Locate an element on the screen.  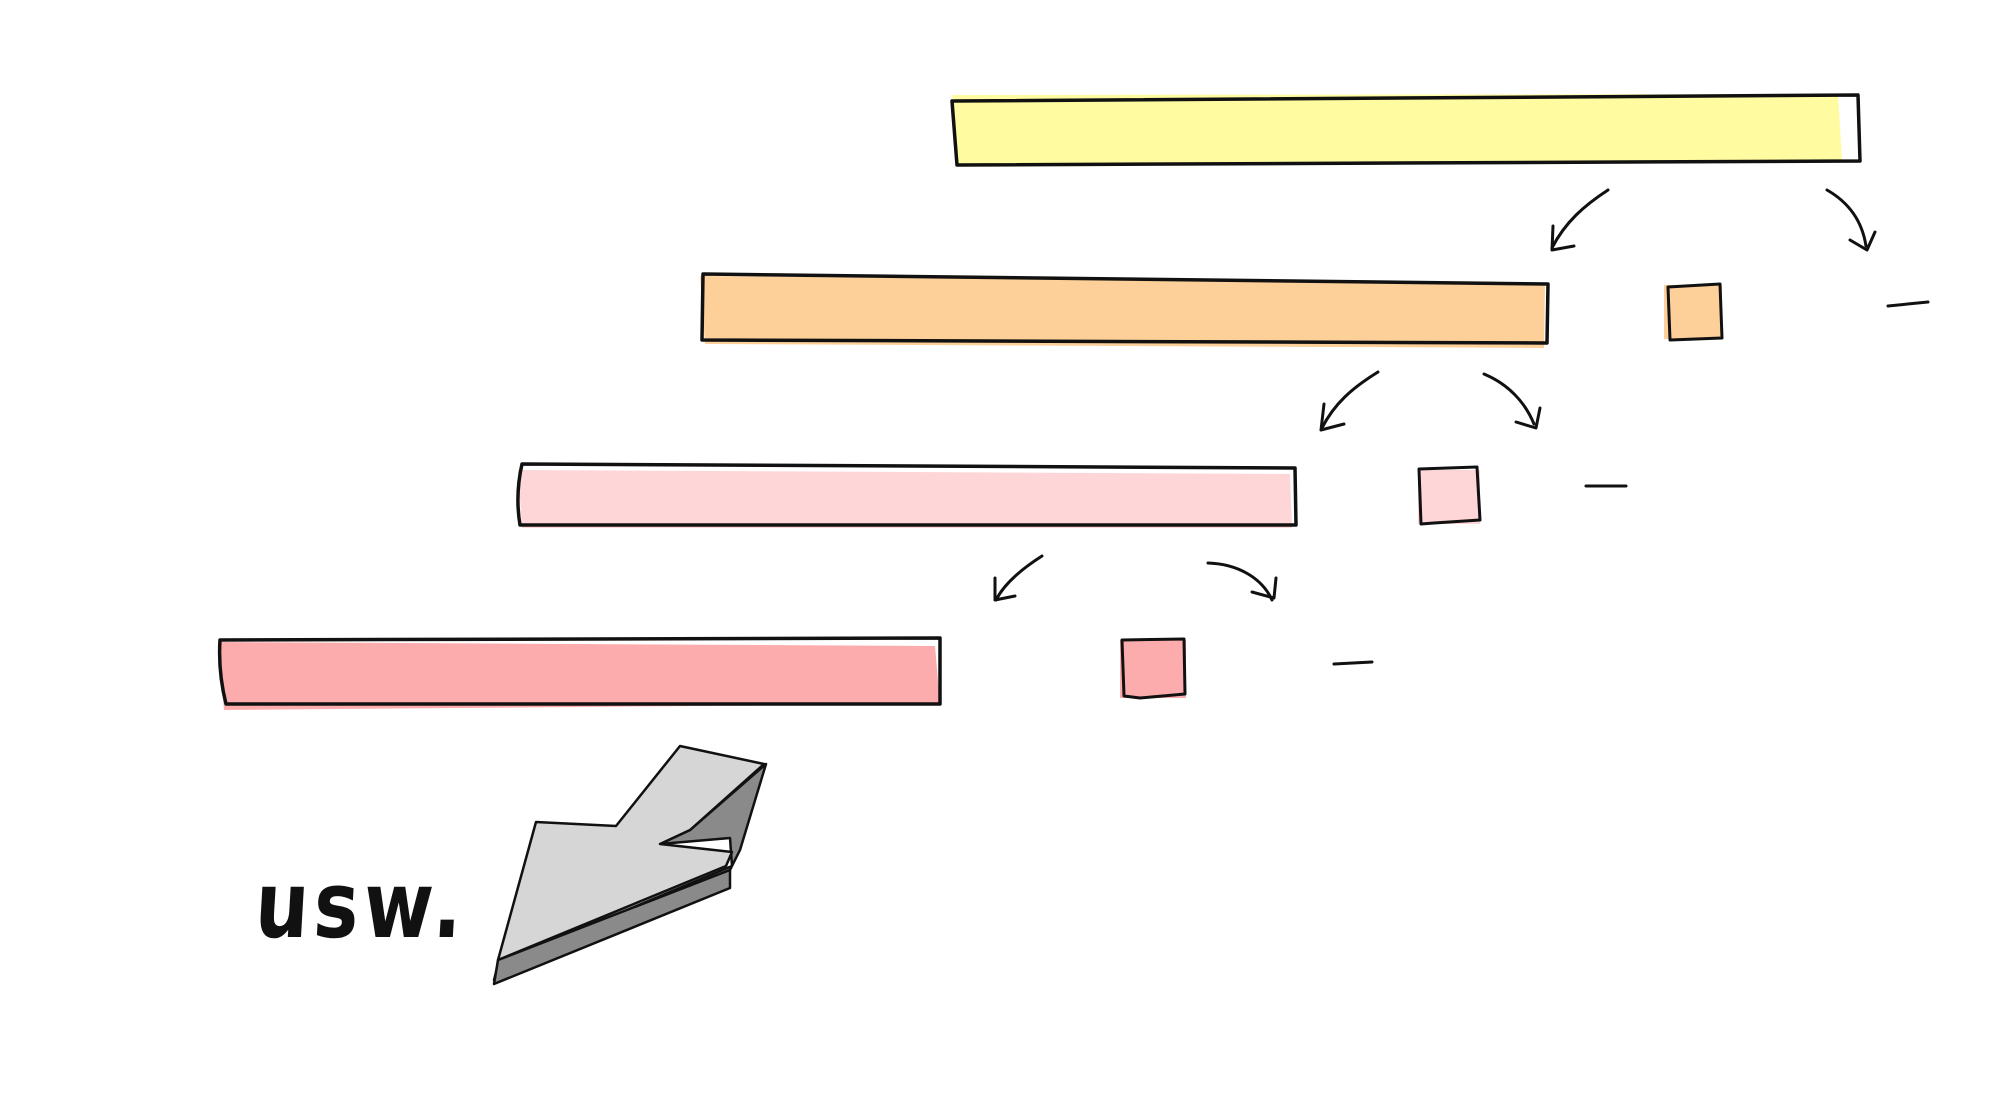
continuation-arrow-icon is located at coordinates (630, 865).